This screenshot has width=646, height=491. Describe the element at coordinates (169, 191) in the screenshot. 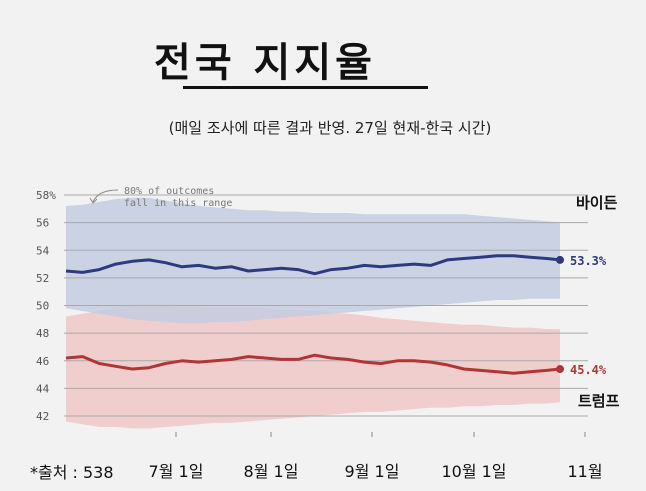

I see `annotation-line-1: 80% of outcomes` at that location.